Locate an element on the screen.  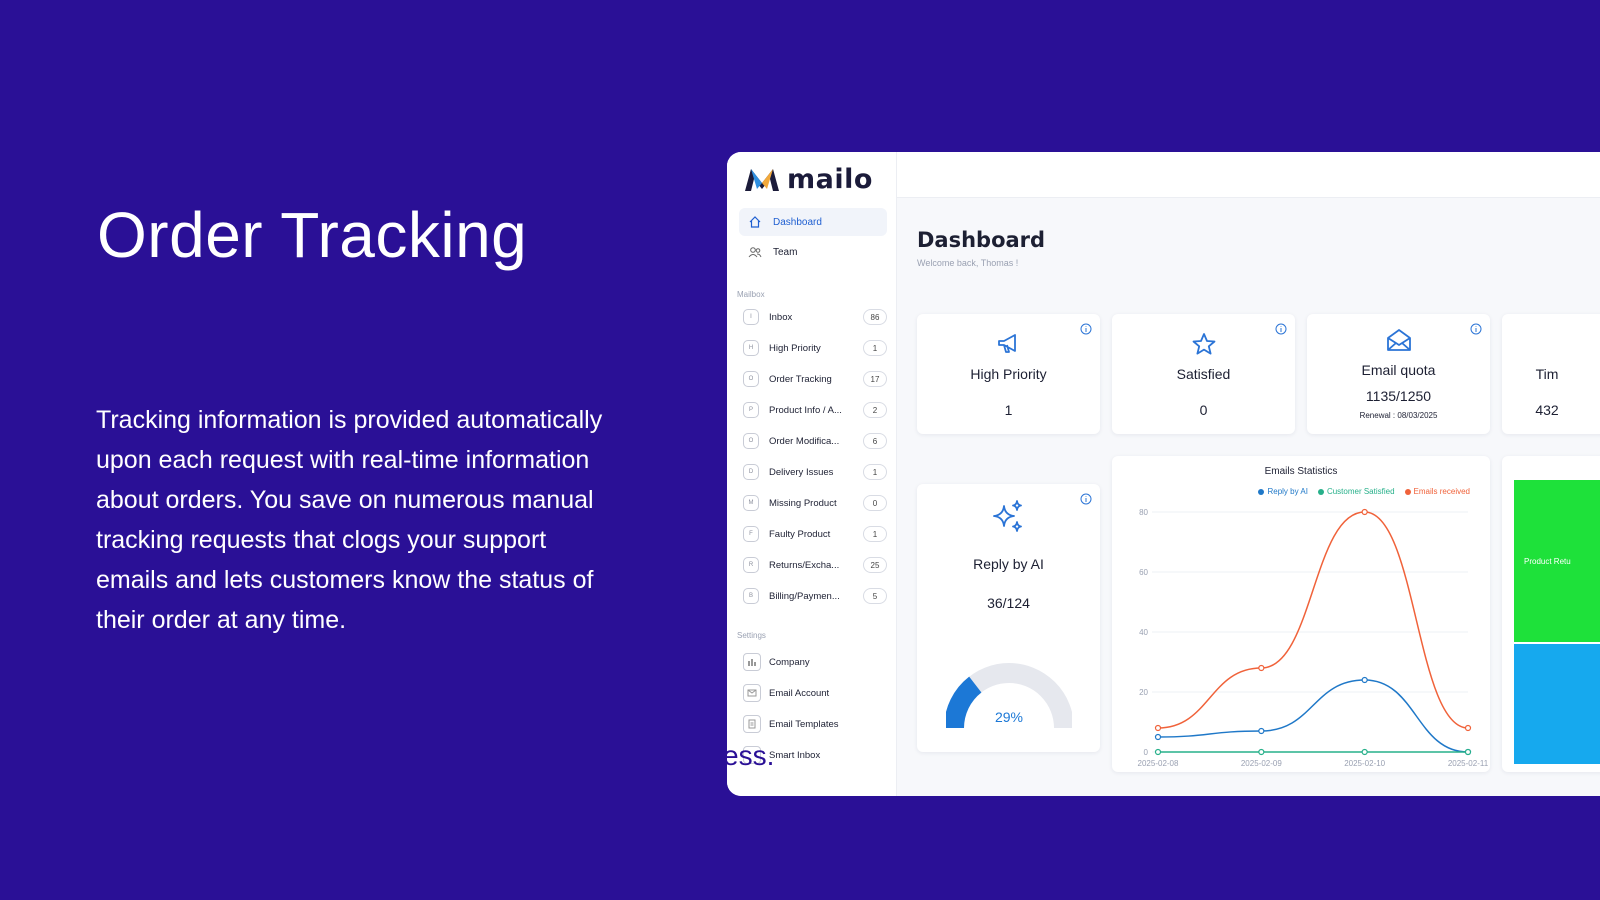
page-subtitle: Welcome back, Thomas ! is located at coordinates (968, 263).